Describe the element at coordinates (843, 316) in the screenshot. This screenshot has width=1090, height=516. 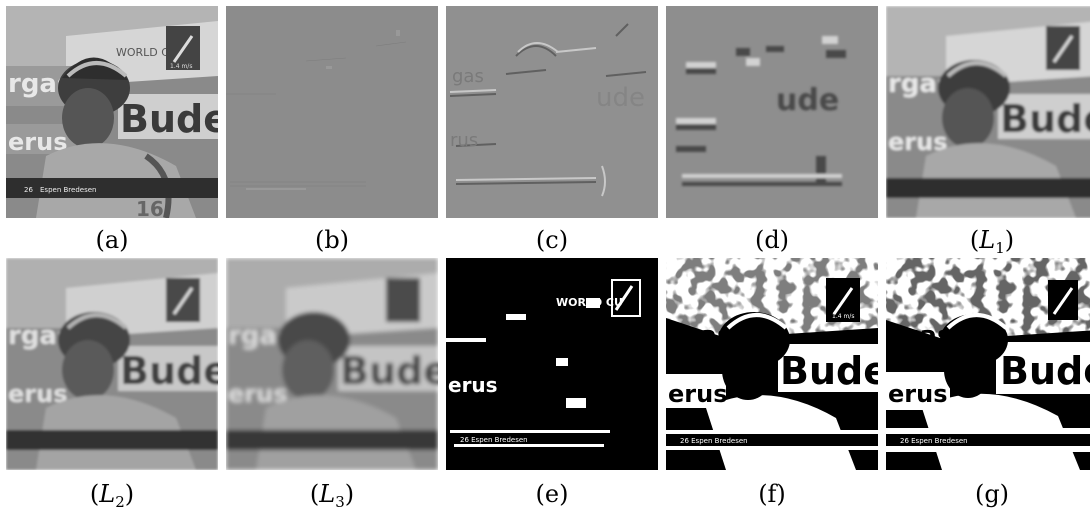
I see `svg-text: 1.4 m/s` at that location.